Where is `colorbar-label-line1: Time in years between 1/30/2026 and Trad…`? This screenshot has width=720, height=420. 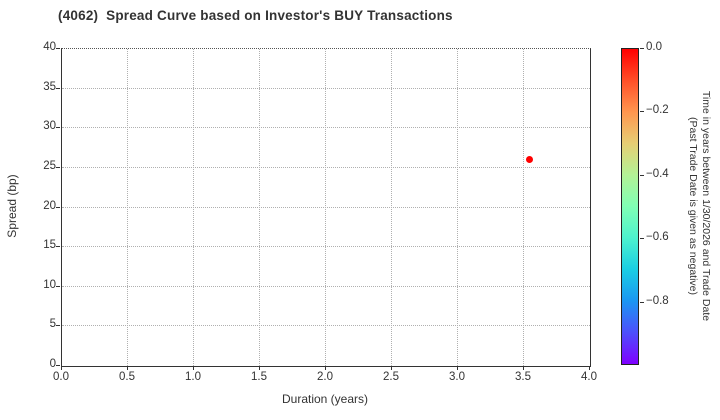
colorbar-label-line1: Time in years between 1/30/2026 and Trad… is located at coordinates (706, 206).